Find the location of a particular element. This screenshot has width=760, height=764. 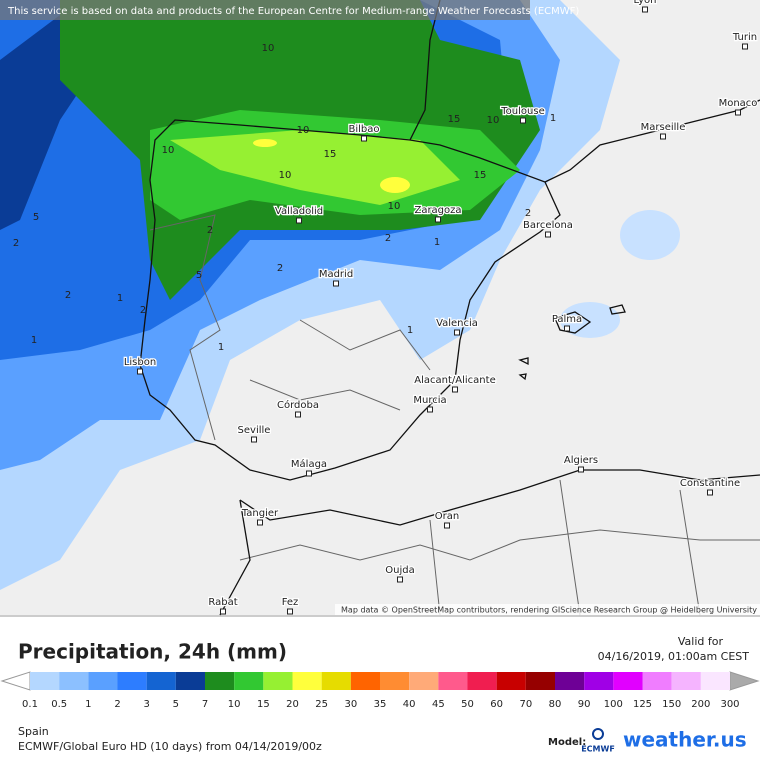

city-label: Algiers is located at coordinates (581, 460).